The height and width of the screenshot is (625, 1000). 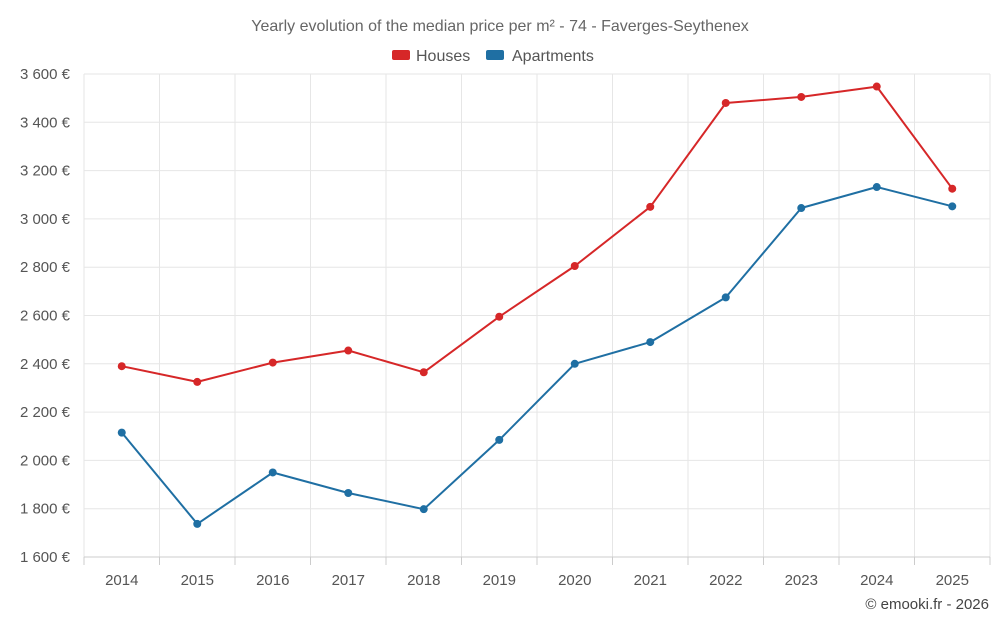 I want to click on y-tick-label: 3 400 €, so click(x=45, y=122).